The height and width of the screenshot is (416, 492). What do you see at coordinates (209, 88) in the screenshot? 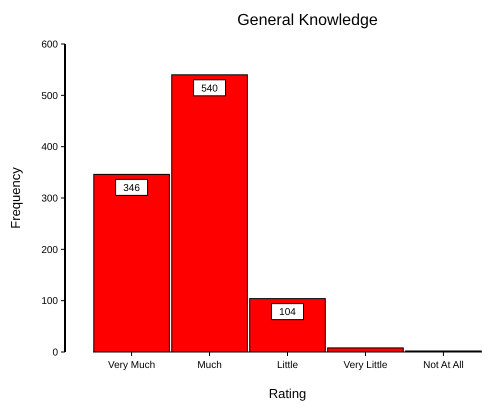
I see `data-label: 540` at bounding box center [209, 88].